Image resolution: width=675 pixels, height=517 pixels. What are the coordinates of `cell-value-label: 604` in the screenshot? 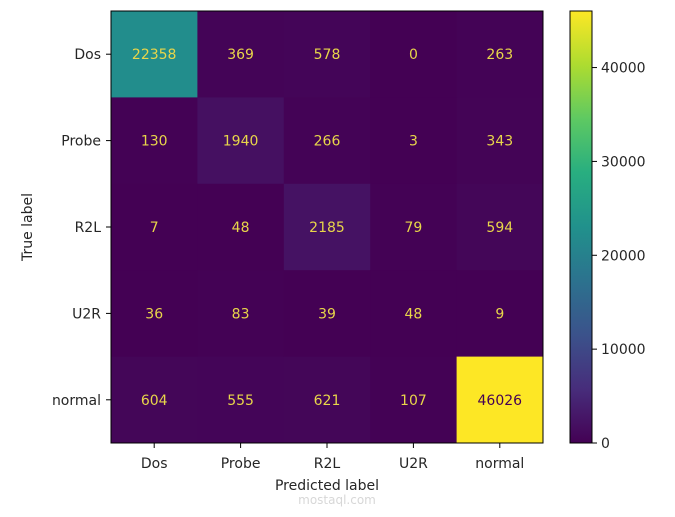 It's located at (154, 401).